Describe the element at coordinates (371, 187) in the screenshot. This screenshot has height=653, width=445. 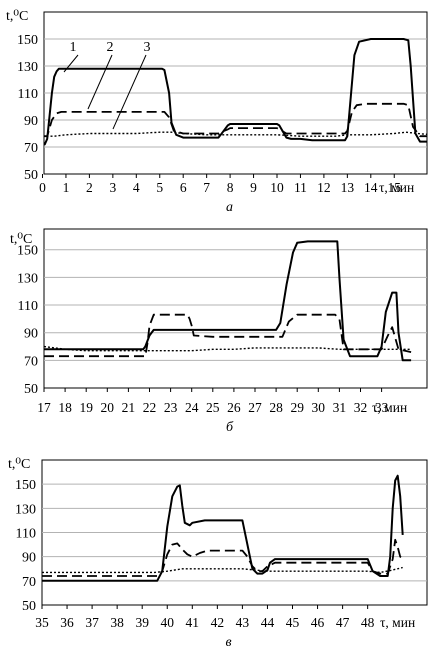
I see `panel-a-x-tick-label: 14` at that location.